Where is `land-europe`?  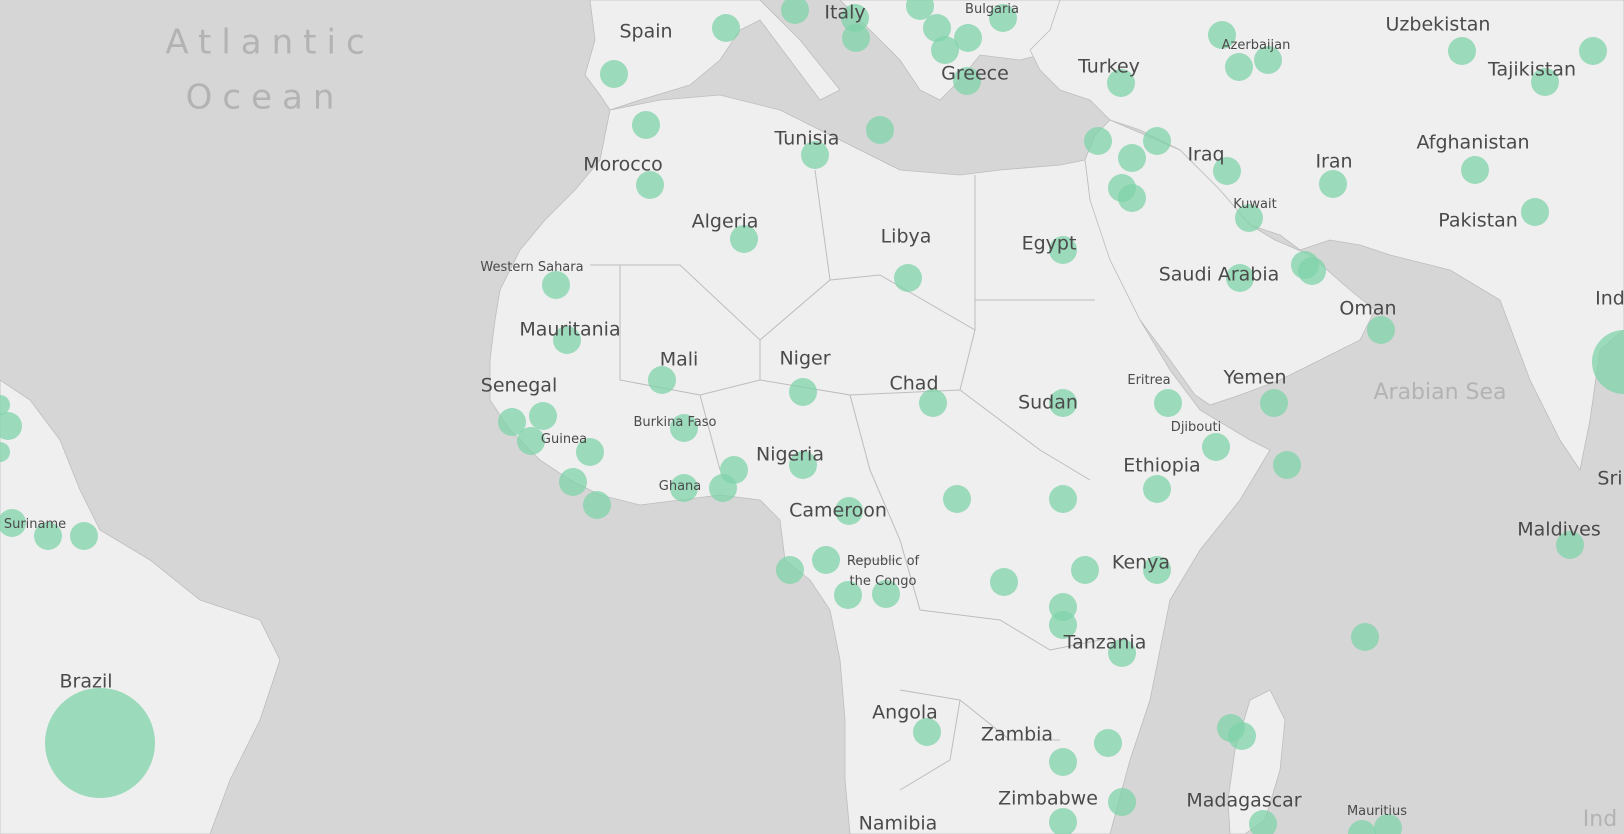 land-europe is located at coordinates (712, 55).